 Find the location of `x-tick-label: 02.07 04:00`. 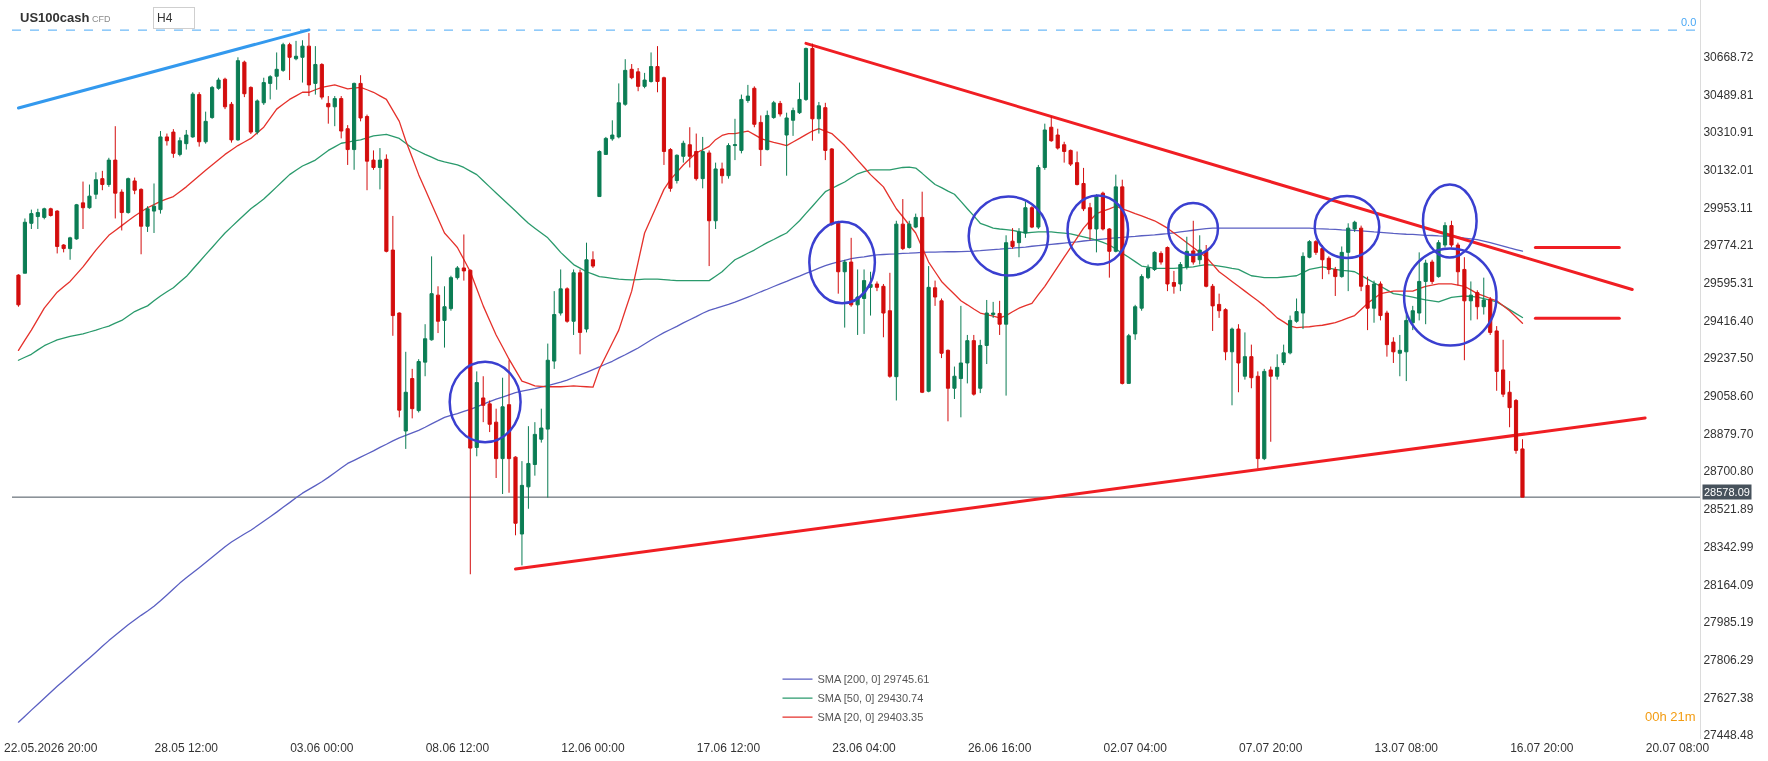

x-tick-label: 02.07 04:00 is located at coordinates (1135, 748).